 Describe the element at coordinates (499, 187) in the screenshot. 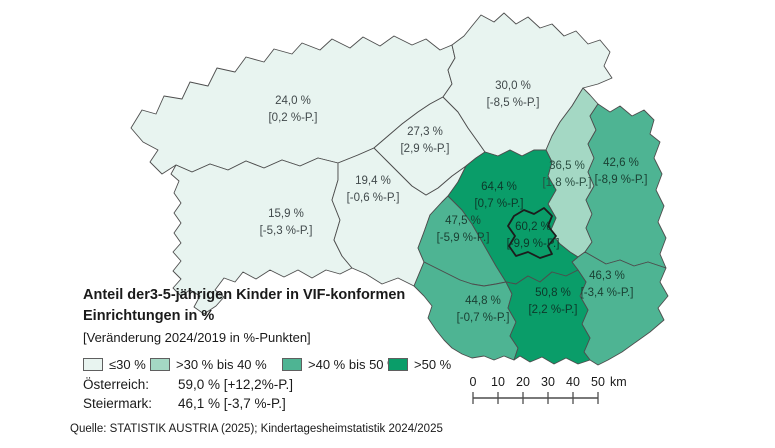

I see `region-label-graz-umgebung-value: 64,4 %` at that location.